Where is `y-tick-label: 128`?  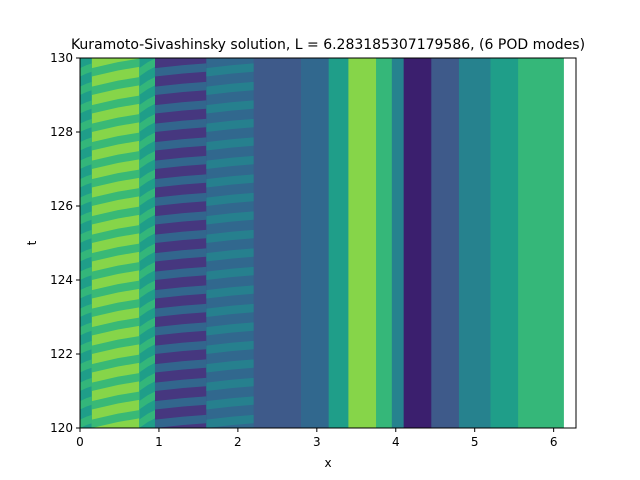
y-tick-label: 128 is located at coordinates (61, 132).